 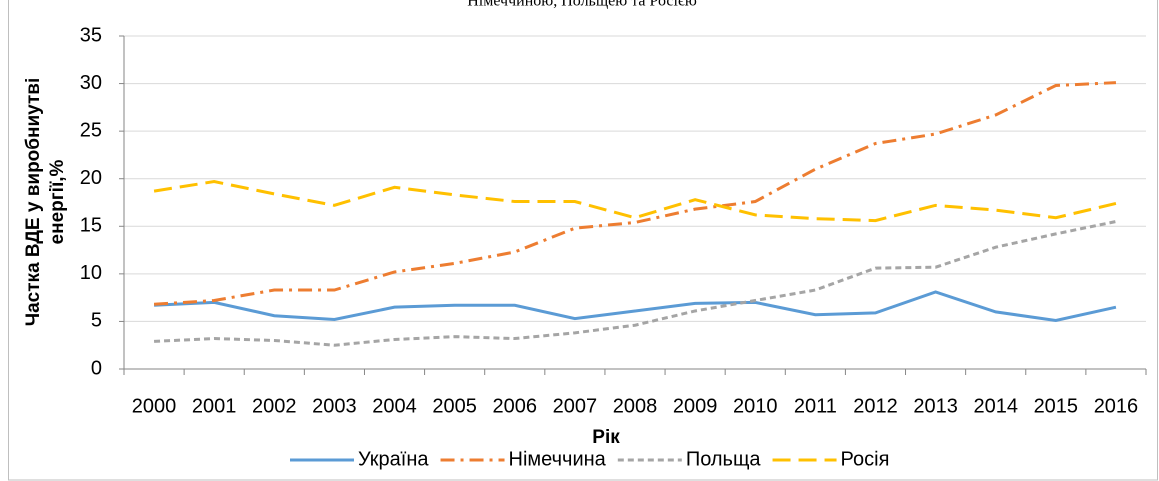 I want to click on legend-item: Росія, so click(x=831, y=459).